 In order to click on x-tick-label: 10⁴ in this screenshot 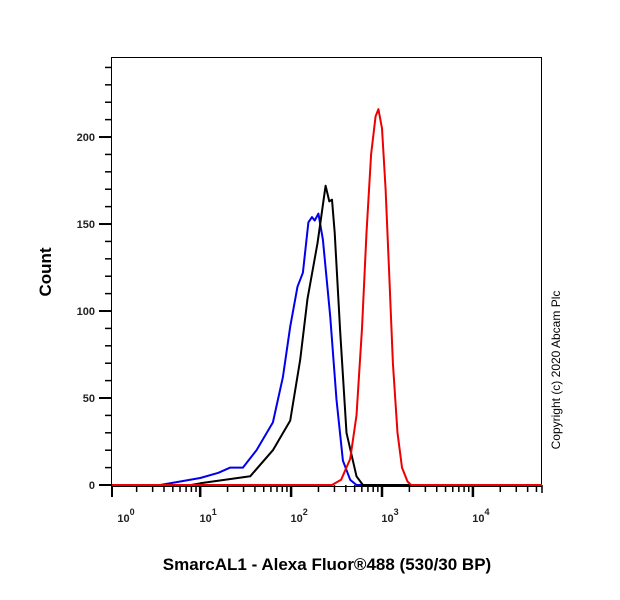, I will do `click(480, 516)`.